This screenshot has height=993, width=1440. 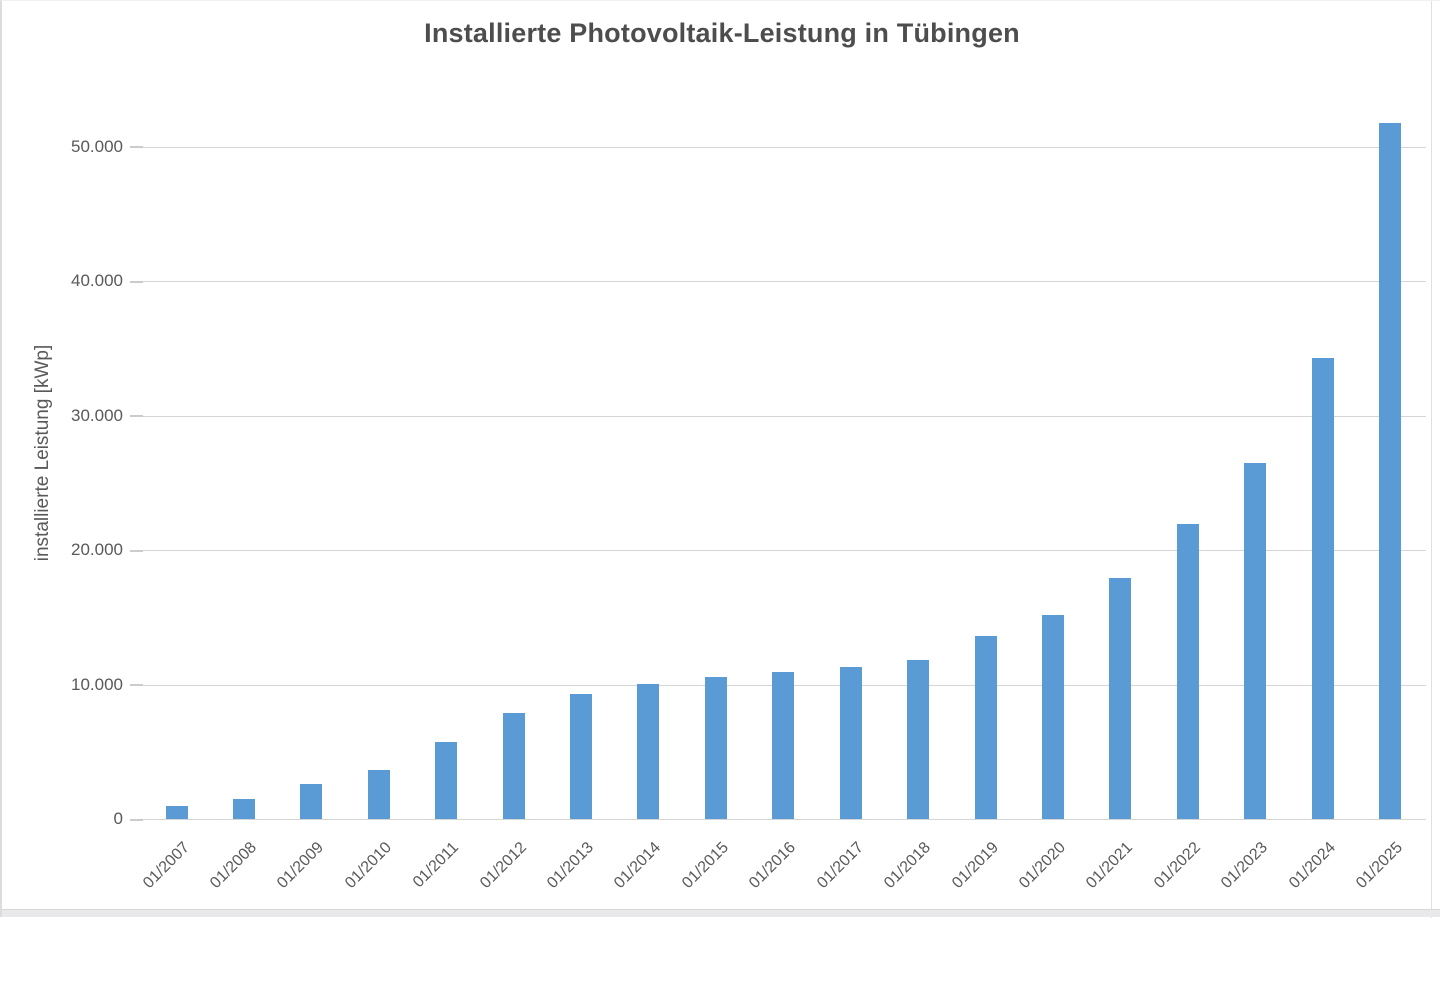 I want to click on chart-bar-01/2007, so click(x=176, y=812).